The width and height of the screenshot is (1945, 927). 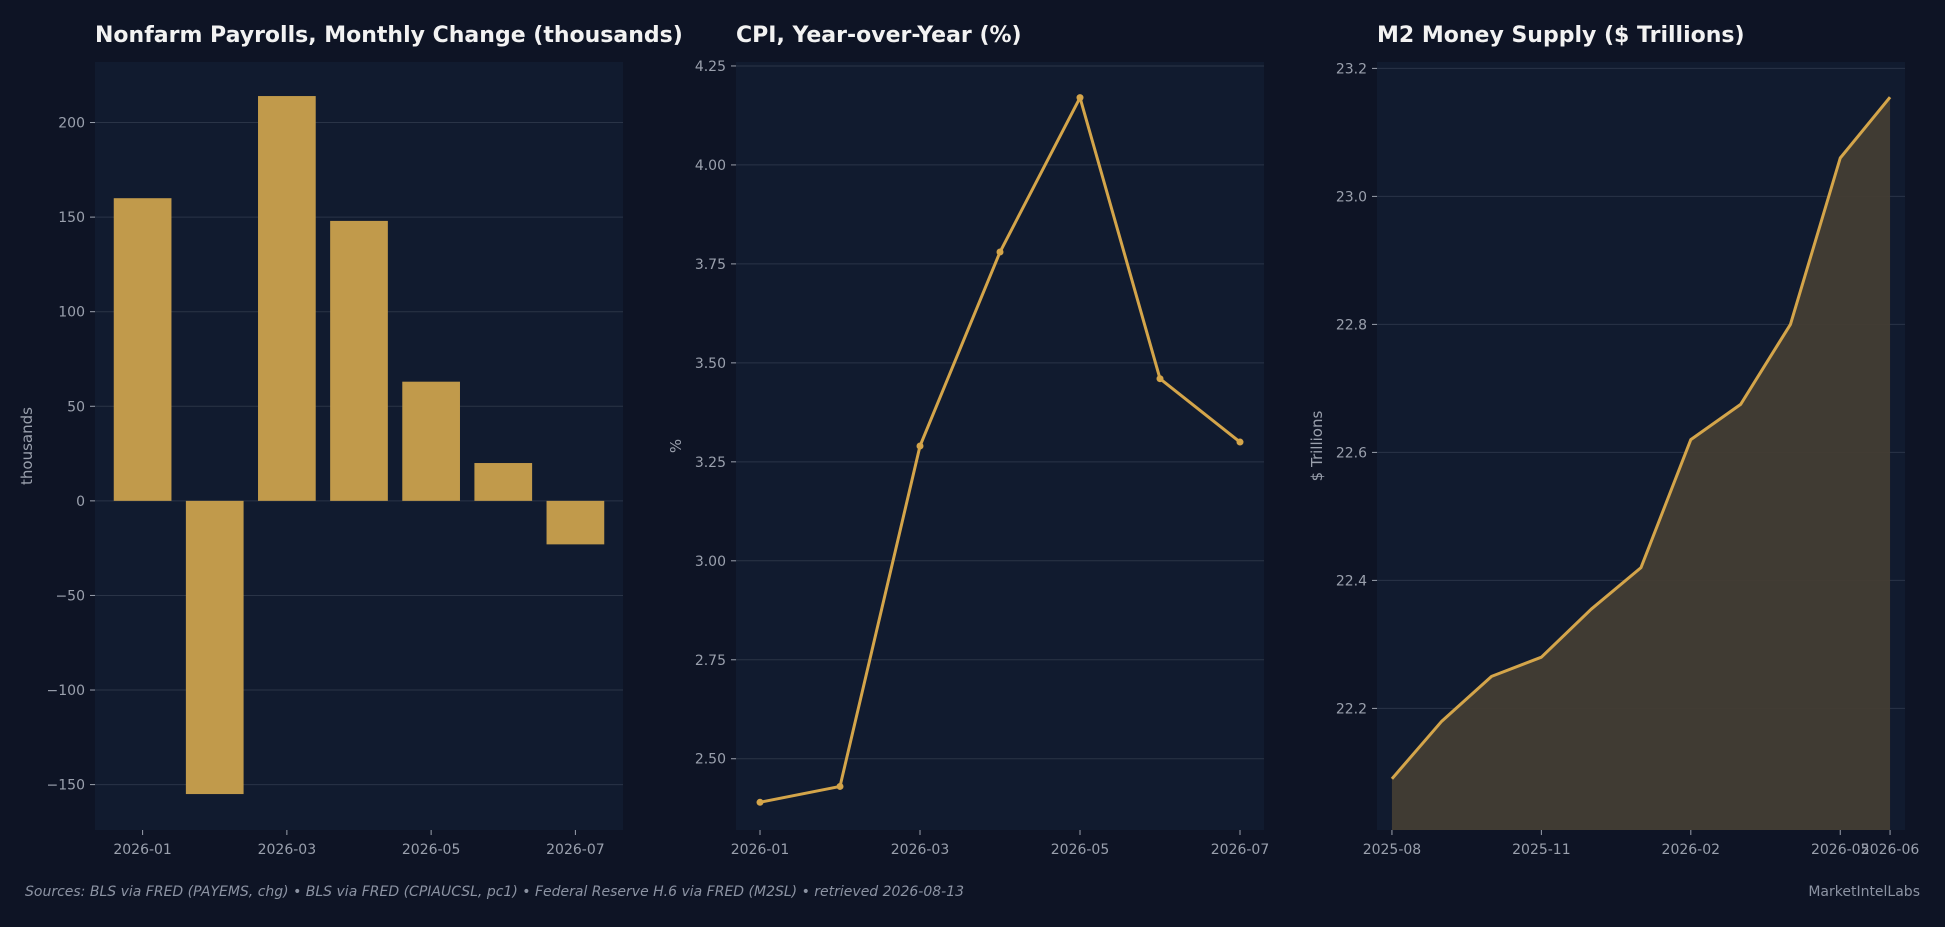 I want to click on chart-3-y-tick-label: 22.2, so click(x=1351, y=709).